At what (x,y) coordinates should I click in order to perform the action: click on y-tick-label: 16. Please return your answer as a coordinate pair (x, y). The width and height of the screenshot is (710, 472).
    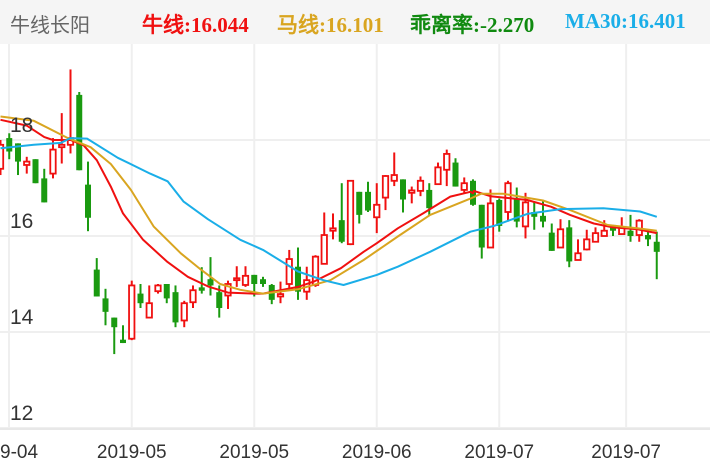
    Looking at the image, I should click on (21, 221).